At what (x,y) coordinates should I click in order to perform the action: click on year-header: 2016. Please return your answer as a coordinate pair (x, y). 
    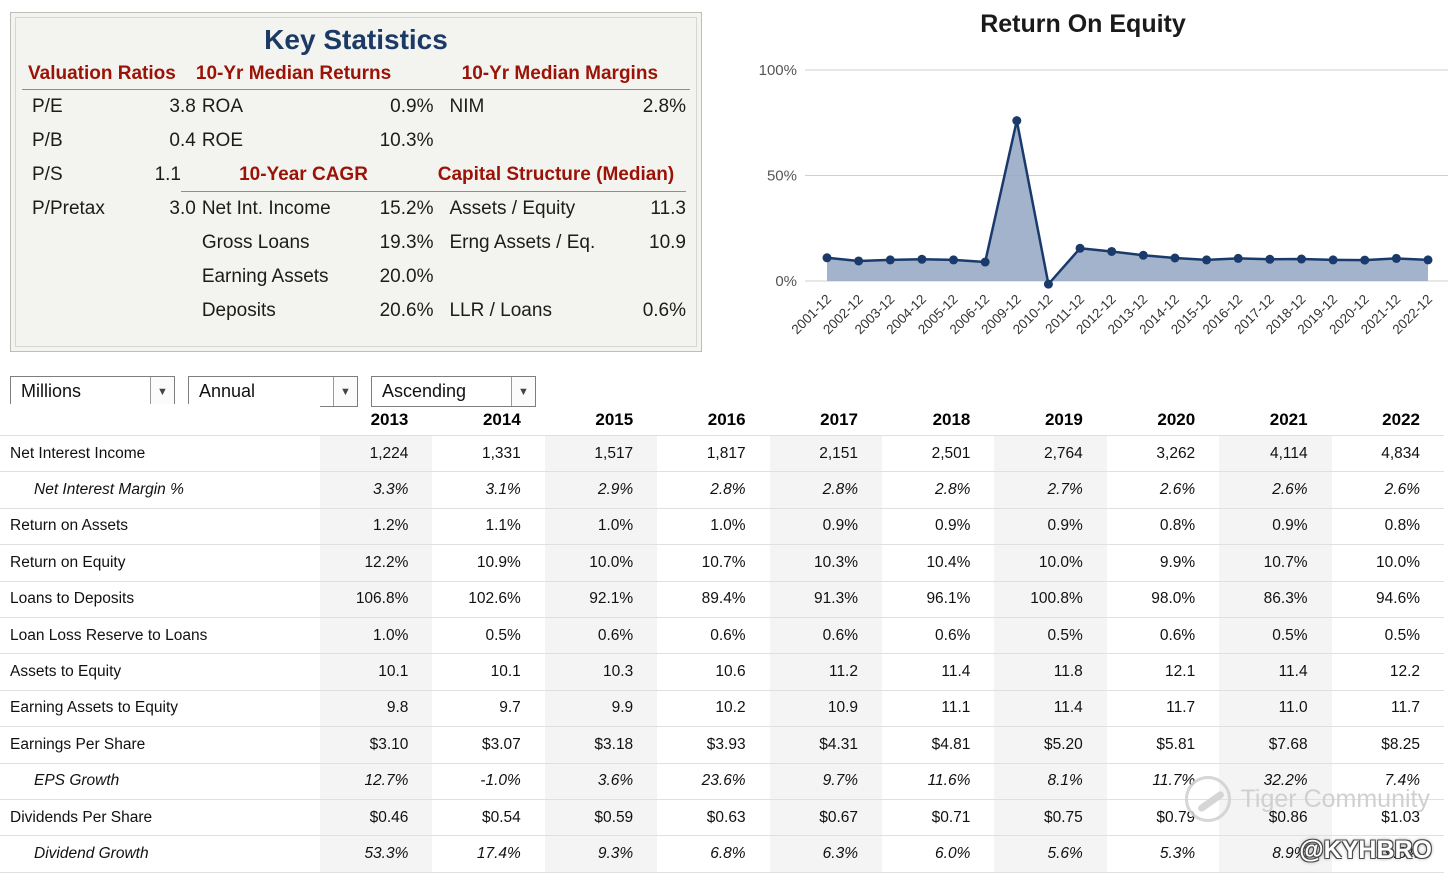
    Looking at the image, I should click on (726, 419).